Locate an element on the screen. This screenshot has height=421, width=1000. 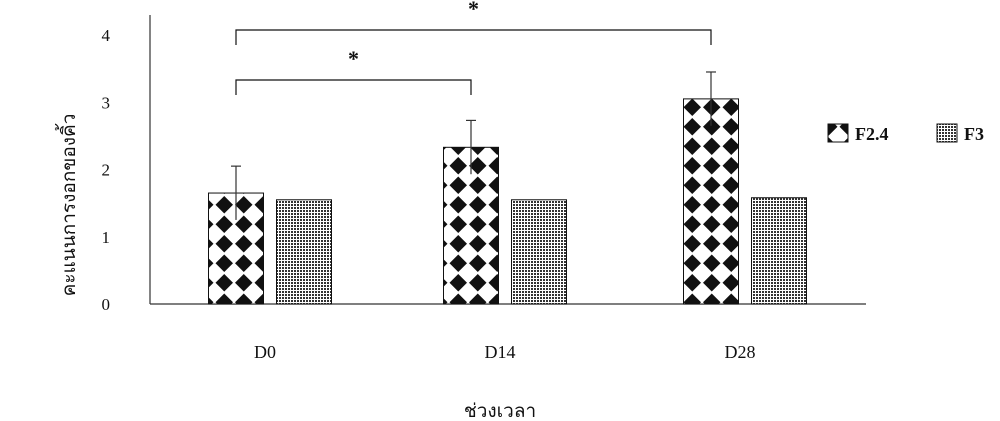
x-tick-label: D28 is located at coordinates (740, 352).